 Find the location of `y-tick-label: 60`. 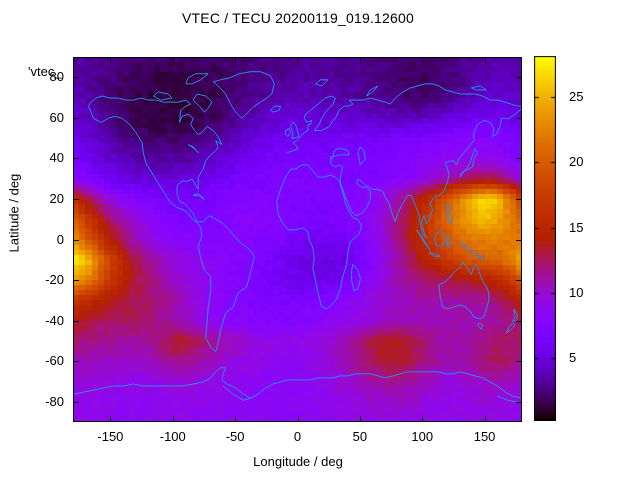

y-tick-label: 60 is located at coordinates (56, 117).